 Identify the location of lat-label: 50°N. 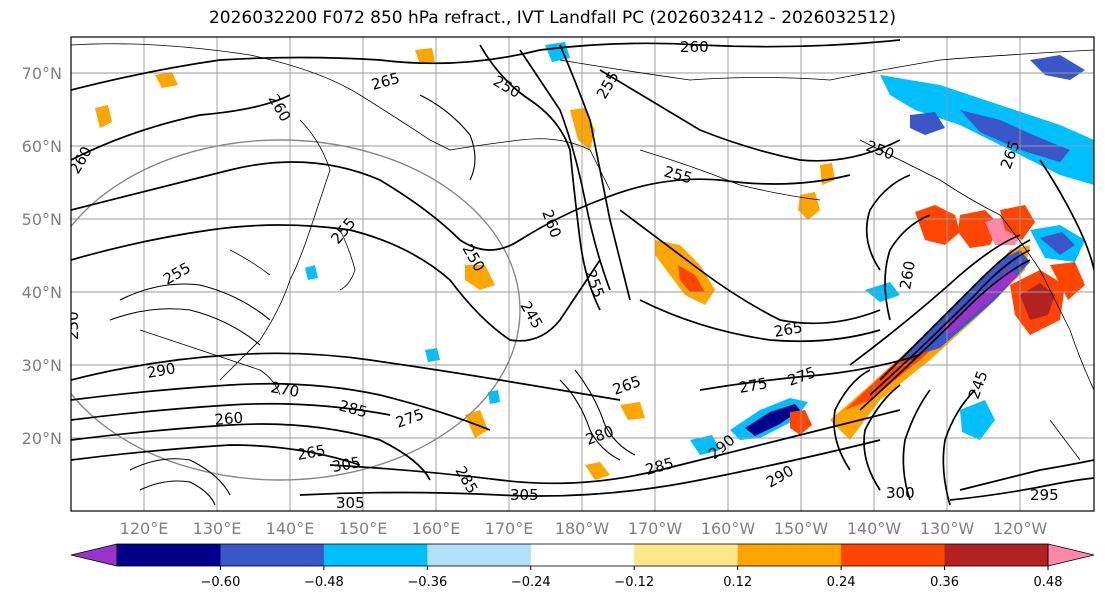
(42, 219).